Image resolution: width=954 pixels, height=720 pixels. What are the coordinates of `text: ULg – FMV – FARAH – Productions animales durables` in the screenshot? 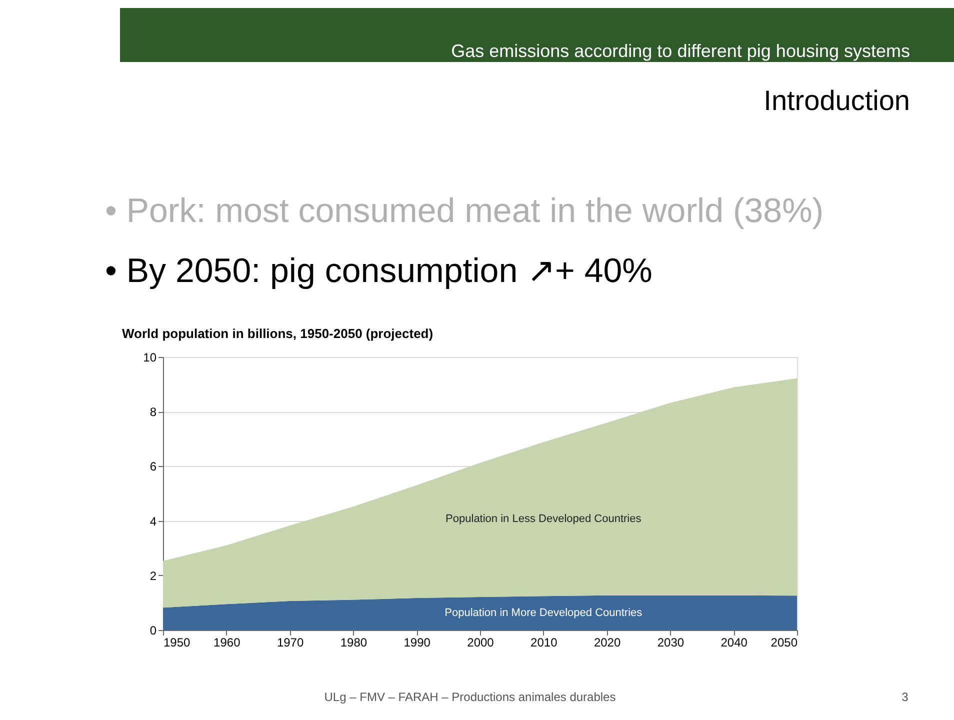 It's located at (470, 697).